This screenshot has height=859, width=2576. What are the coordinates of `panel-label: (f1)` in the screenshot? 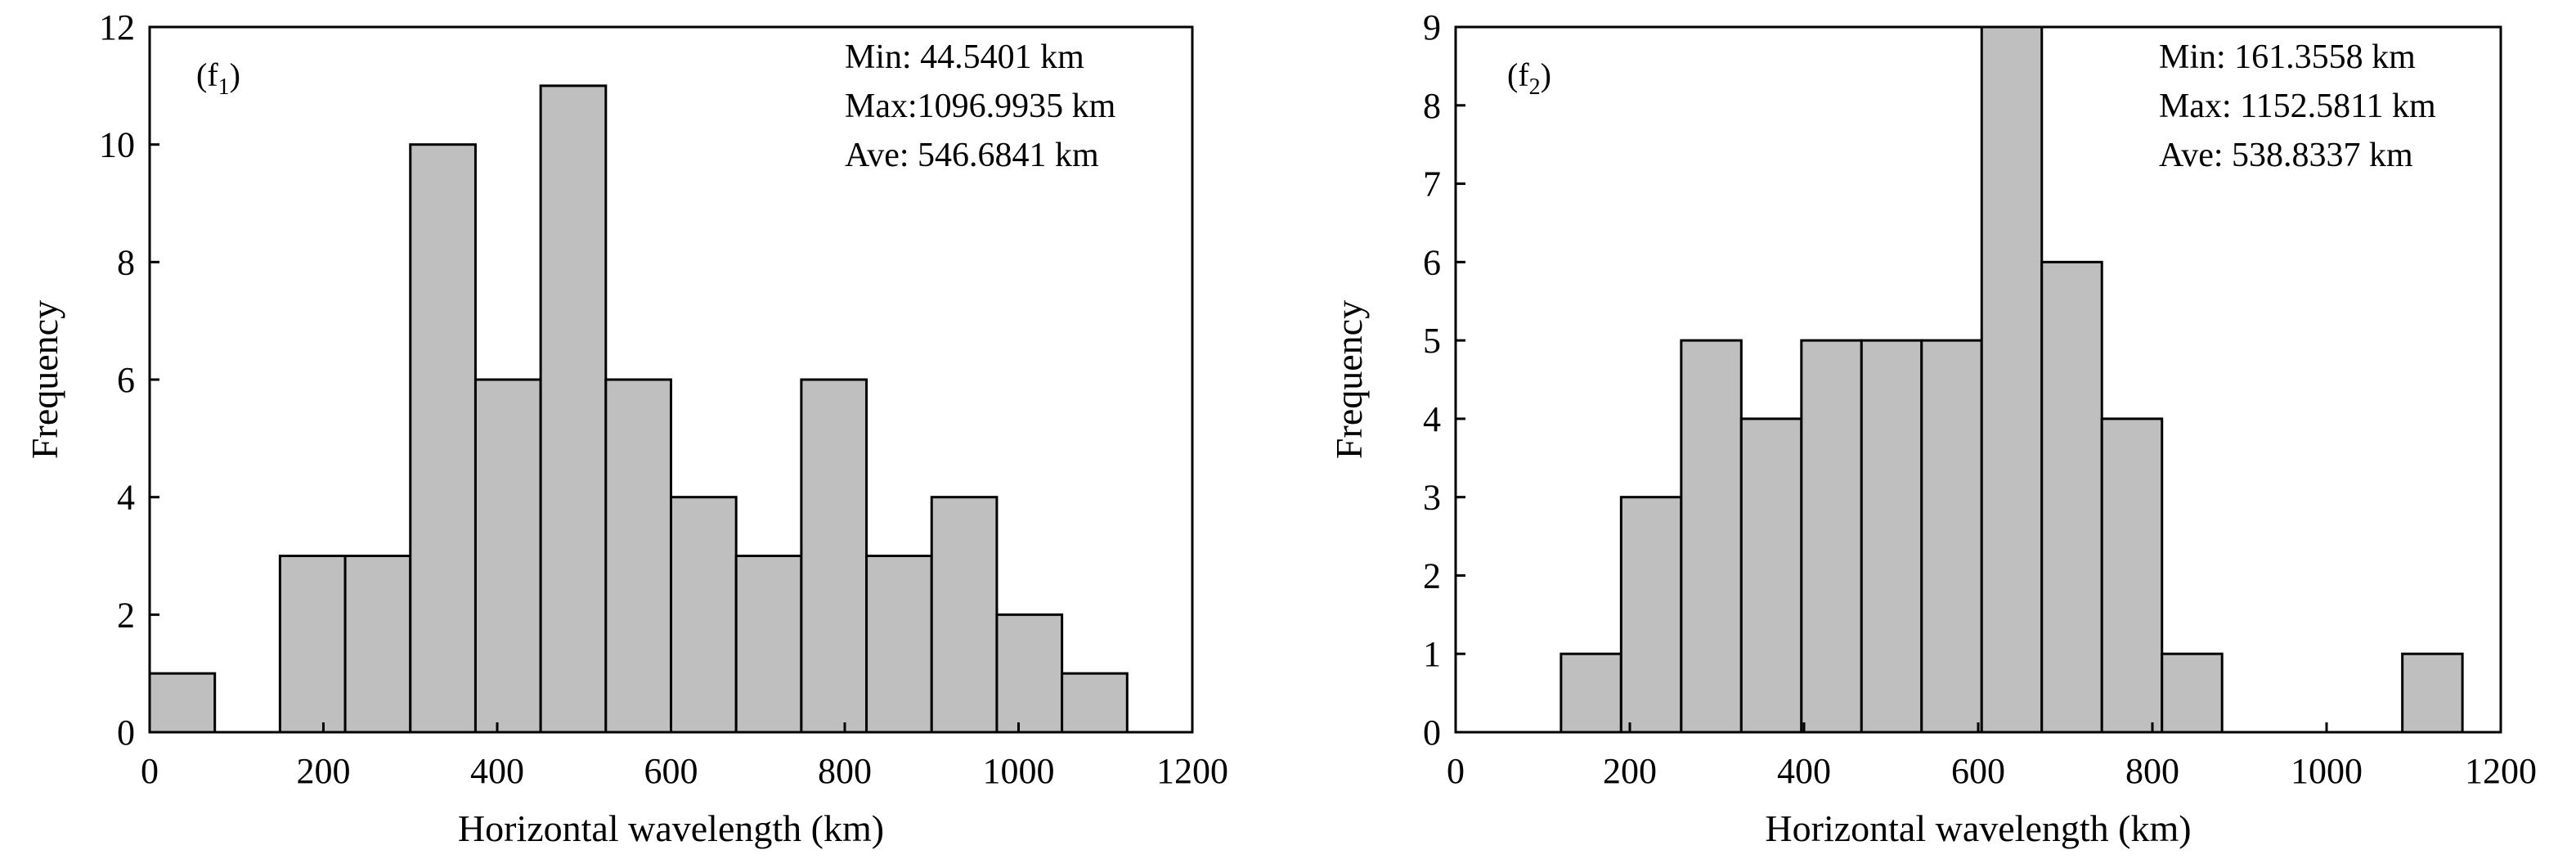 It's located at (218, 78).